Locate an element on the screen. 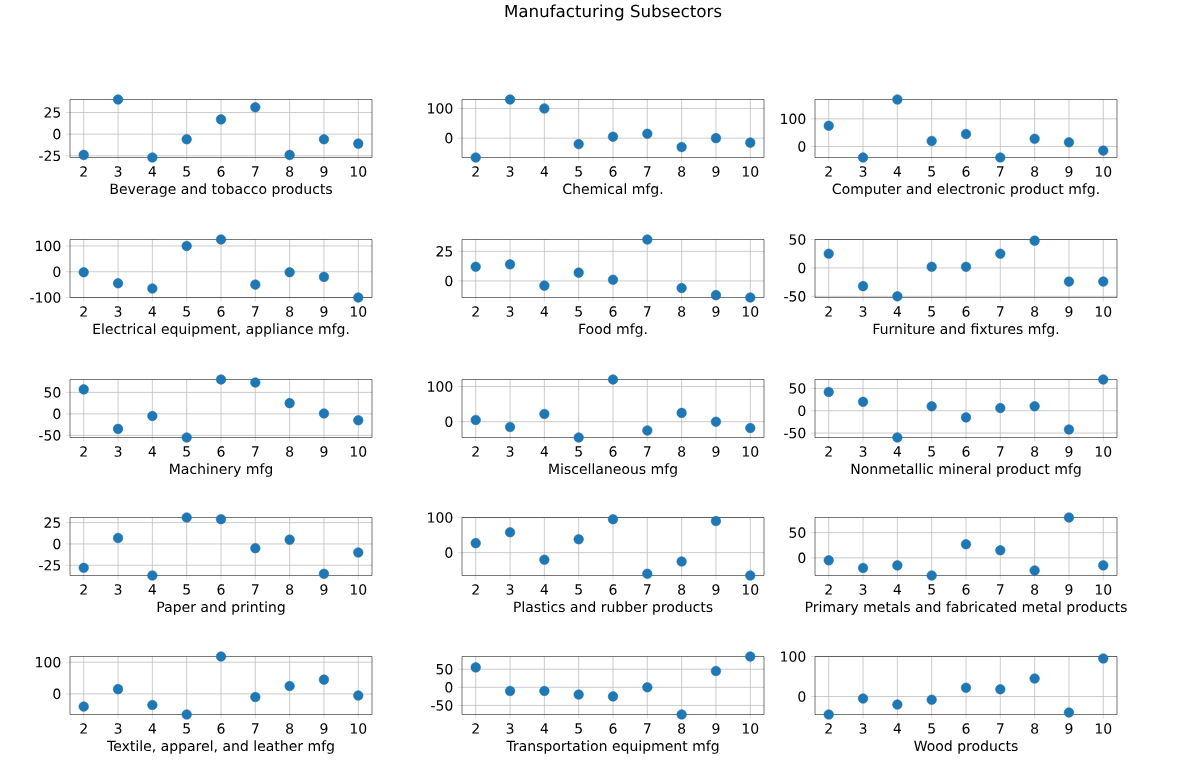 The height and width of the screenshot is (773, 1190). x-axis-title: Plastics and rubber products is located at coordinates (613, 608).